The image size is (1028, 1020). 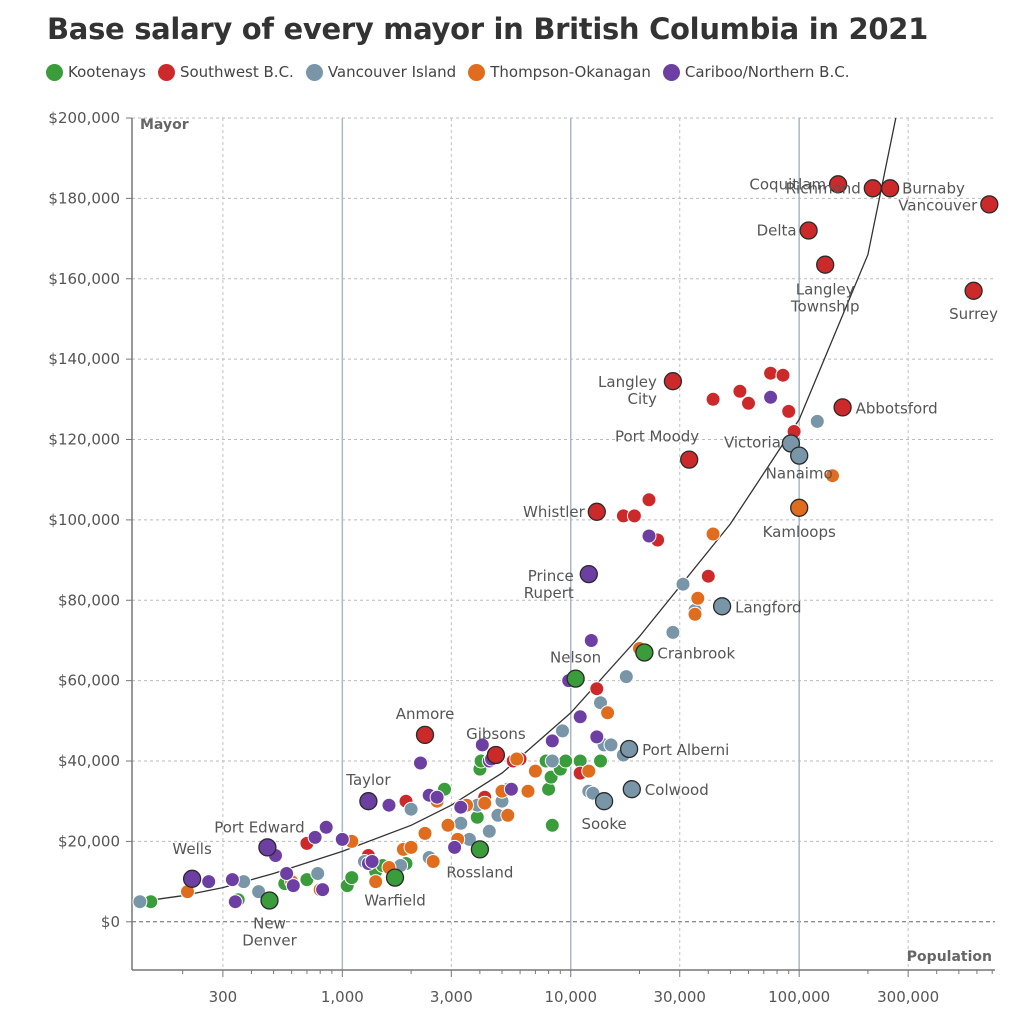 What do you see at coordinates (559, 72) in the screenshot?
I see `legend-item-thompson-okanagan: Thompson-Okanagan` at bounding box center [559, 72].